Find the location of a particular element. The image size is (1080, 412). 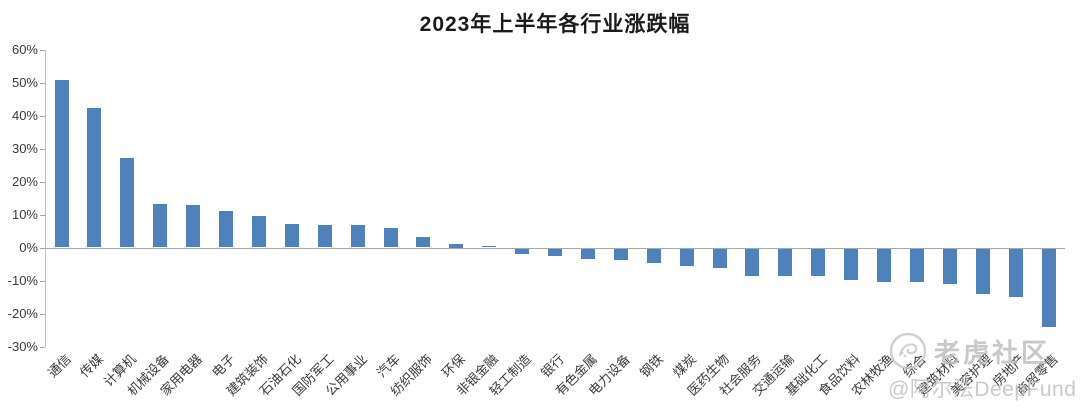

x-axis-line is located at coordinates (555, 248).